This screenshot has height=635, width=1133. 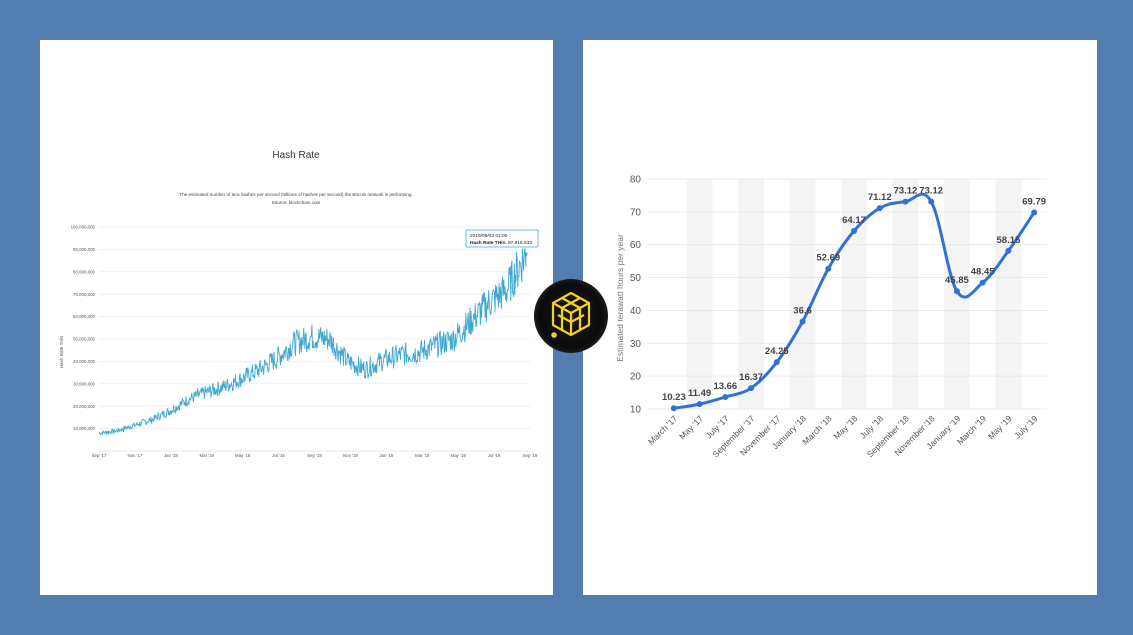 What do you see at coordinates (880, 197) in the screenshot?
I see `data-label: 71.12` at bounding box center [880, 197].